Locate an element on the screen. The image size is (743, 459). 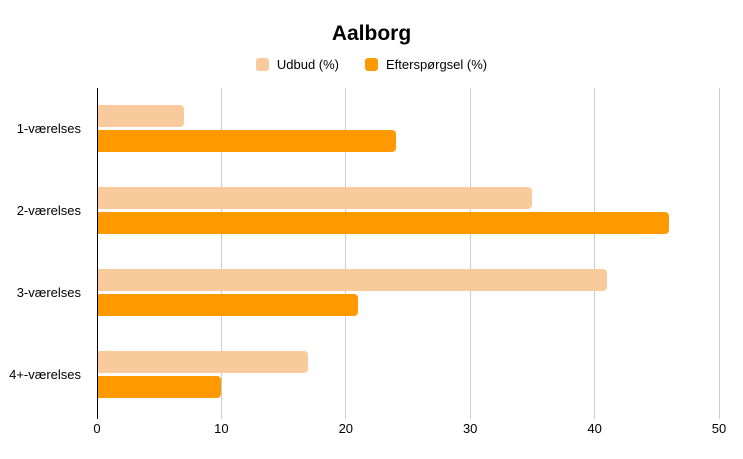
category-label: 1-værelses is located at coordinates (48, 129).